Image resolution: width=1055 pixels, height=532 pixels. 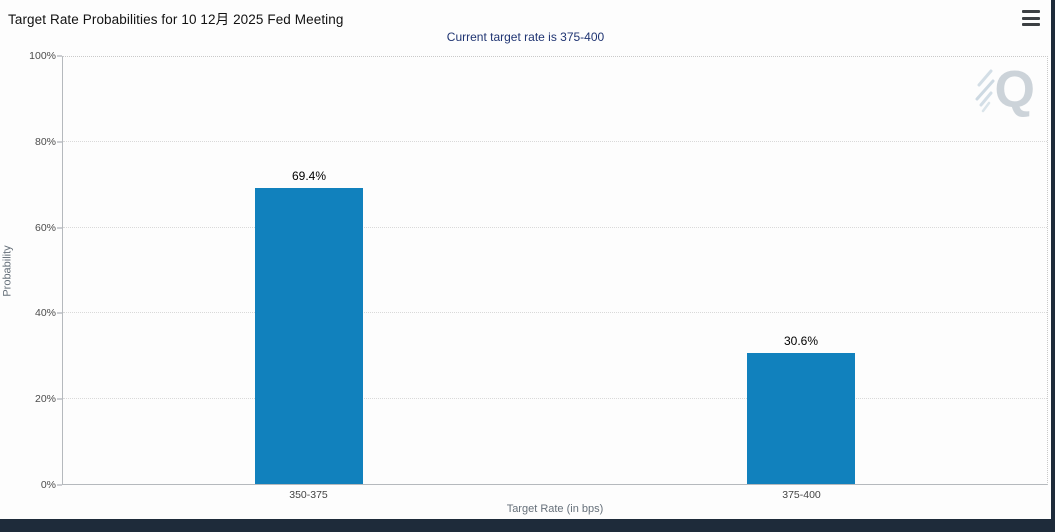 What do you see at coordinates (42, 56) in the screenshot?
I see `y-tick-label-100: 100%` at bounding box center [42, 56].